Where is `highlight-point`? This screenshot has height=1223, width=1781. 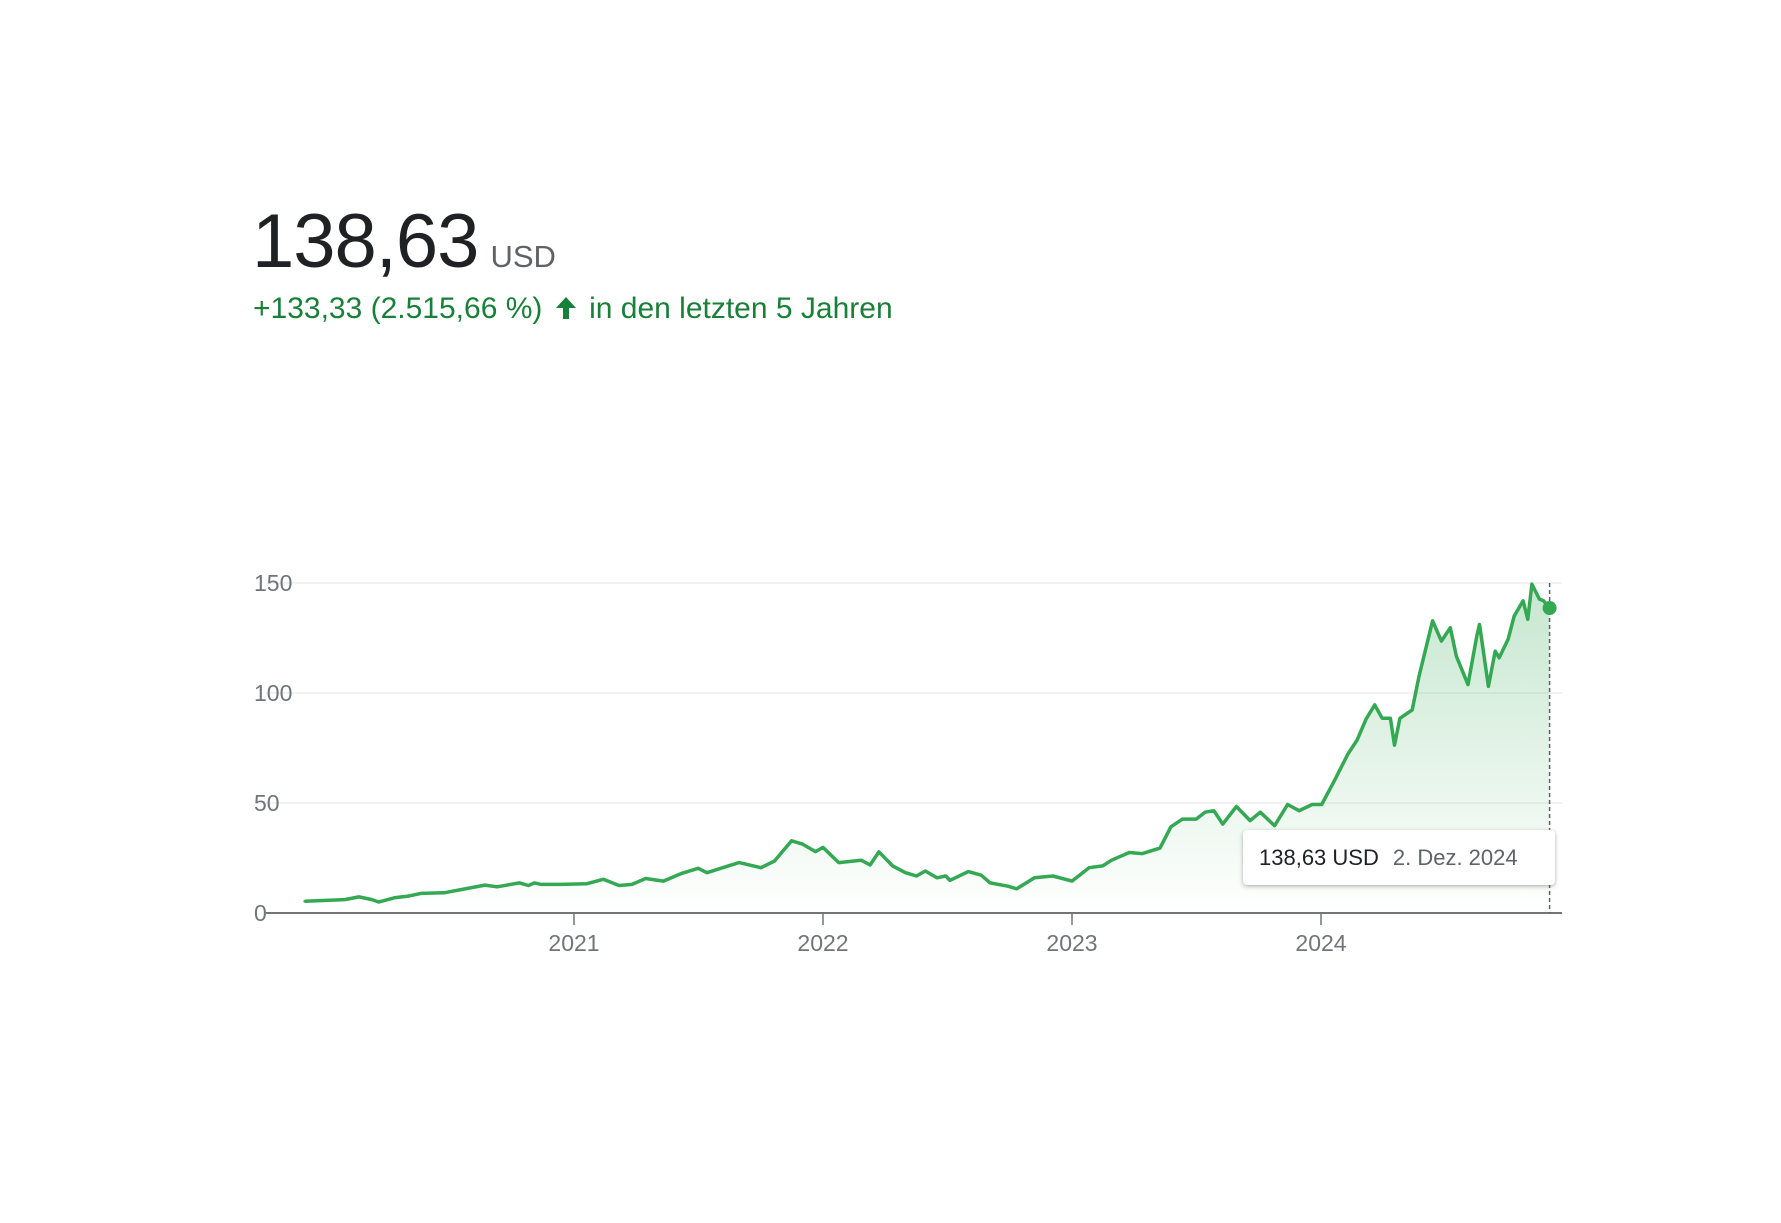 highlight-point is located at coordinates (1549, 608).